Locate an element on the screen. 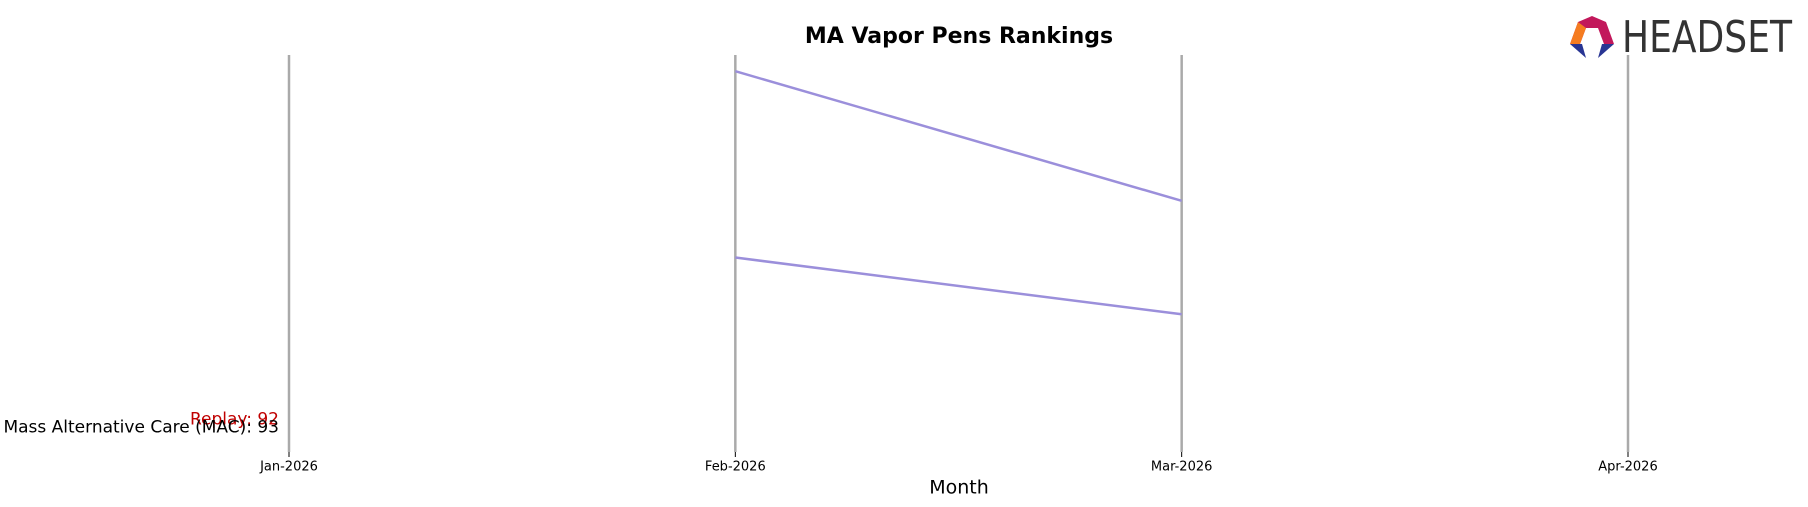 The width and height of the screenshot is (1808, 507). chart-title: MA Vapor Pens Rankings is located at coordinates (959, 36).